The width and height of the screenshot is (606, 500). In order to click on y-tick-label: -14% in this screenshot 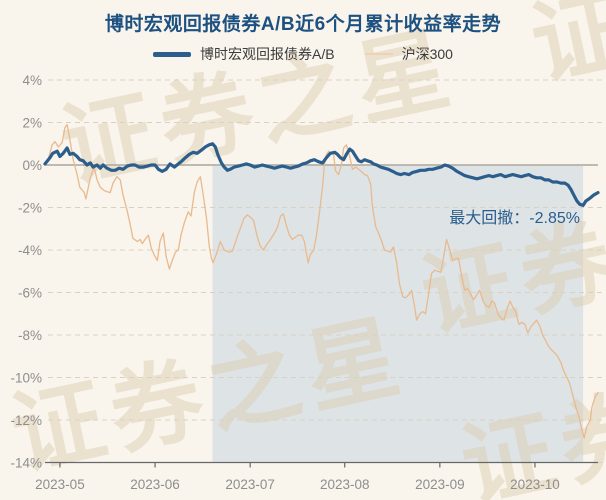, I will do `click(26, 463)`.